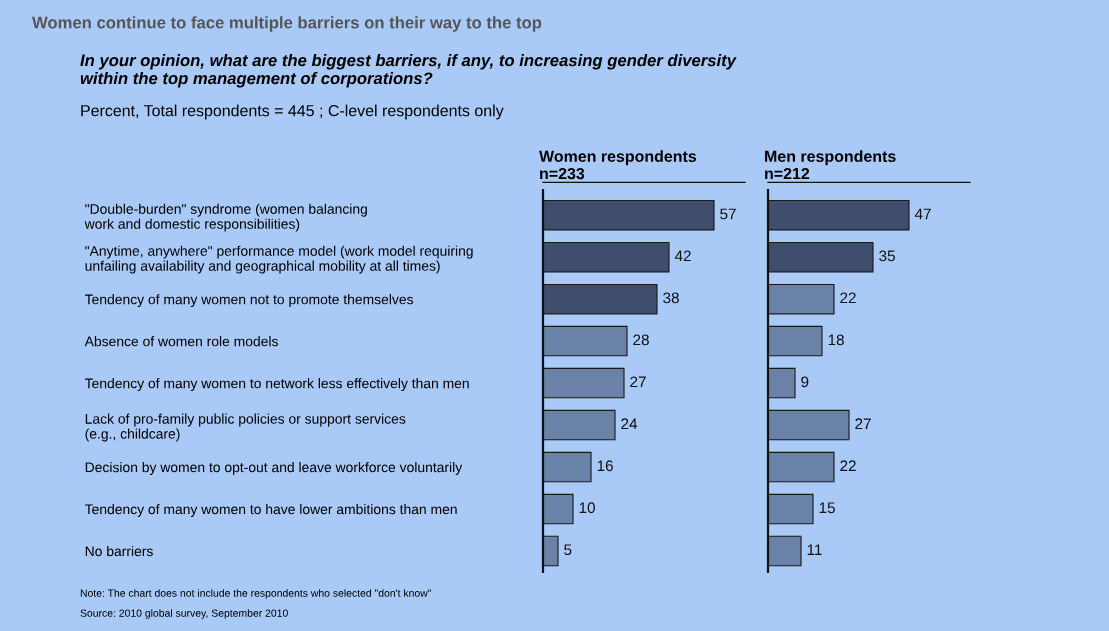  What do you see at coordinates (292, 112) in the screenshot?
I see `text: Percent, Total respondents = 445 ; C-level respondents only` at bounding box center [292, 112].